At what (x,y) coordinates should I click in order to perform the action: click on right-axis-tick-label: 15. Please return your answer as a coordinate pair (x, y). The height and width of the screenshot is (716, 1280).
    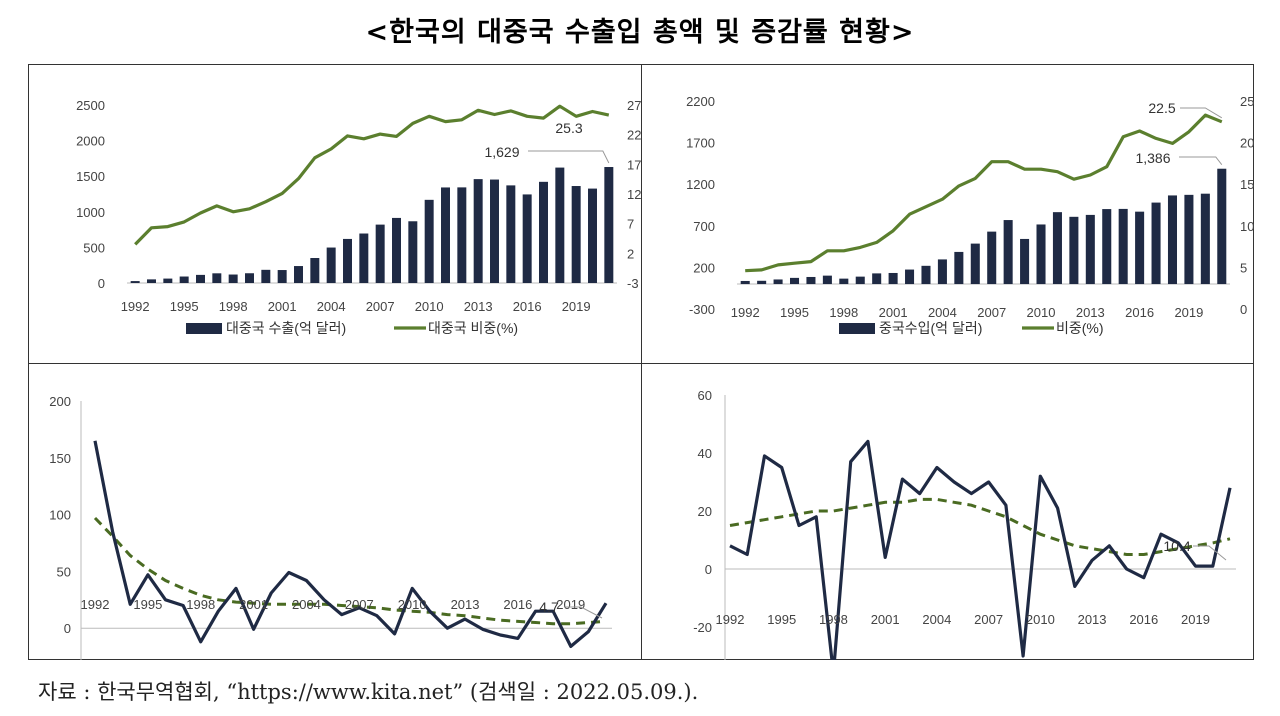
    Looking at the image, I should click on (1247, 184).